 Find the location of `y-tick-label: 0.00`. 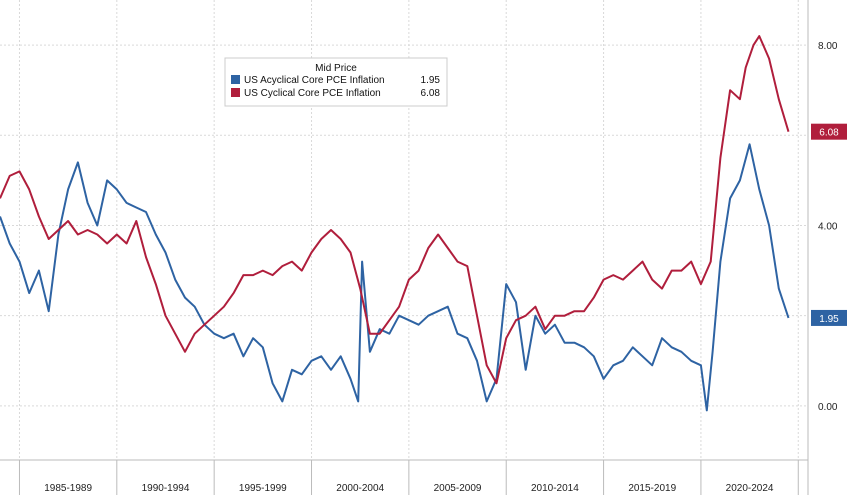

y-tick-label: 0.00 is located at coordinates (828, 407).